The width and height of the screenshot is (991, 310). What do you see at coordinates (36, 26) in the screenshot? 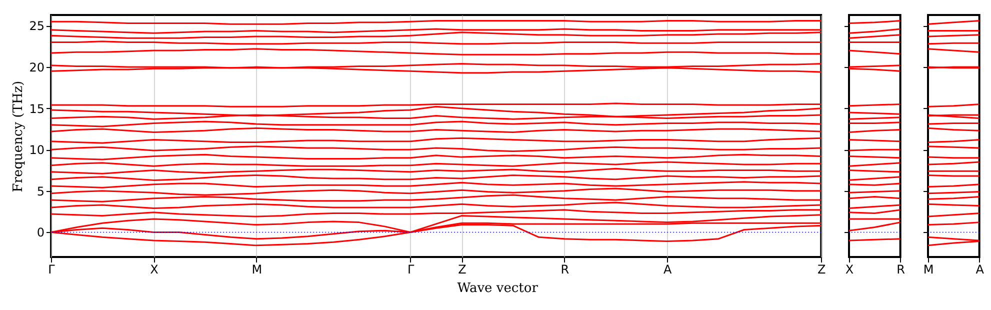
I see `y-tick-label: 25` at bounding box center [36, 26].